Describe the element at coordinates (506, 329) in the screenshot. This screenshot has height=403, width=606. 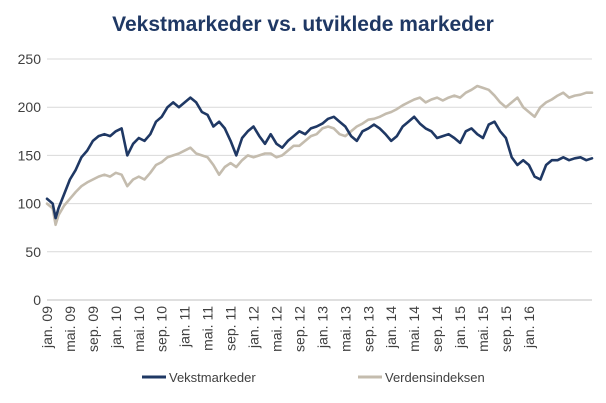
I see `x-tick-label: sep. 15` at that location.